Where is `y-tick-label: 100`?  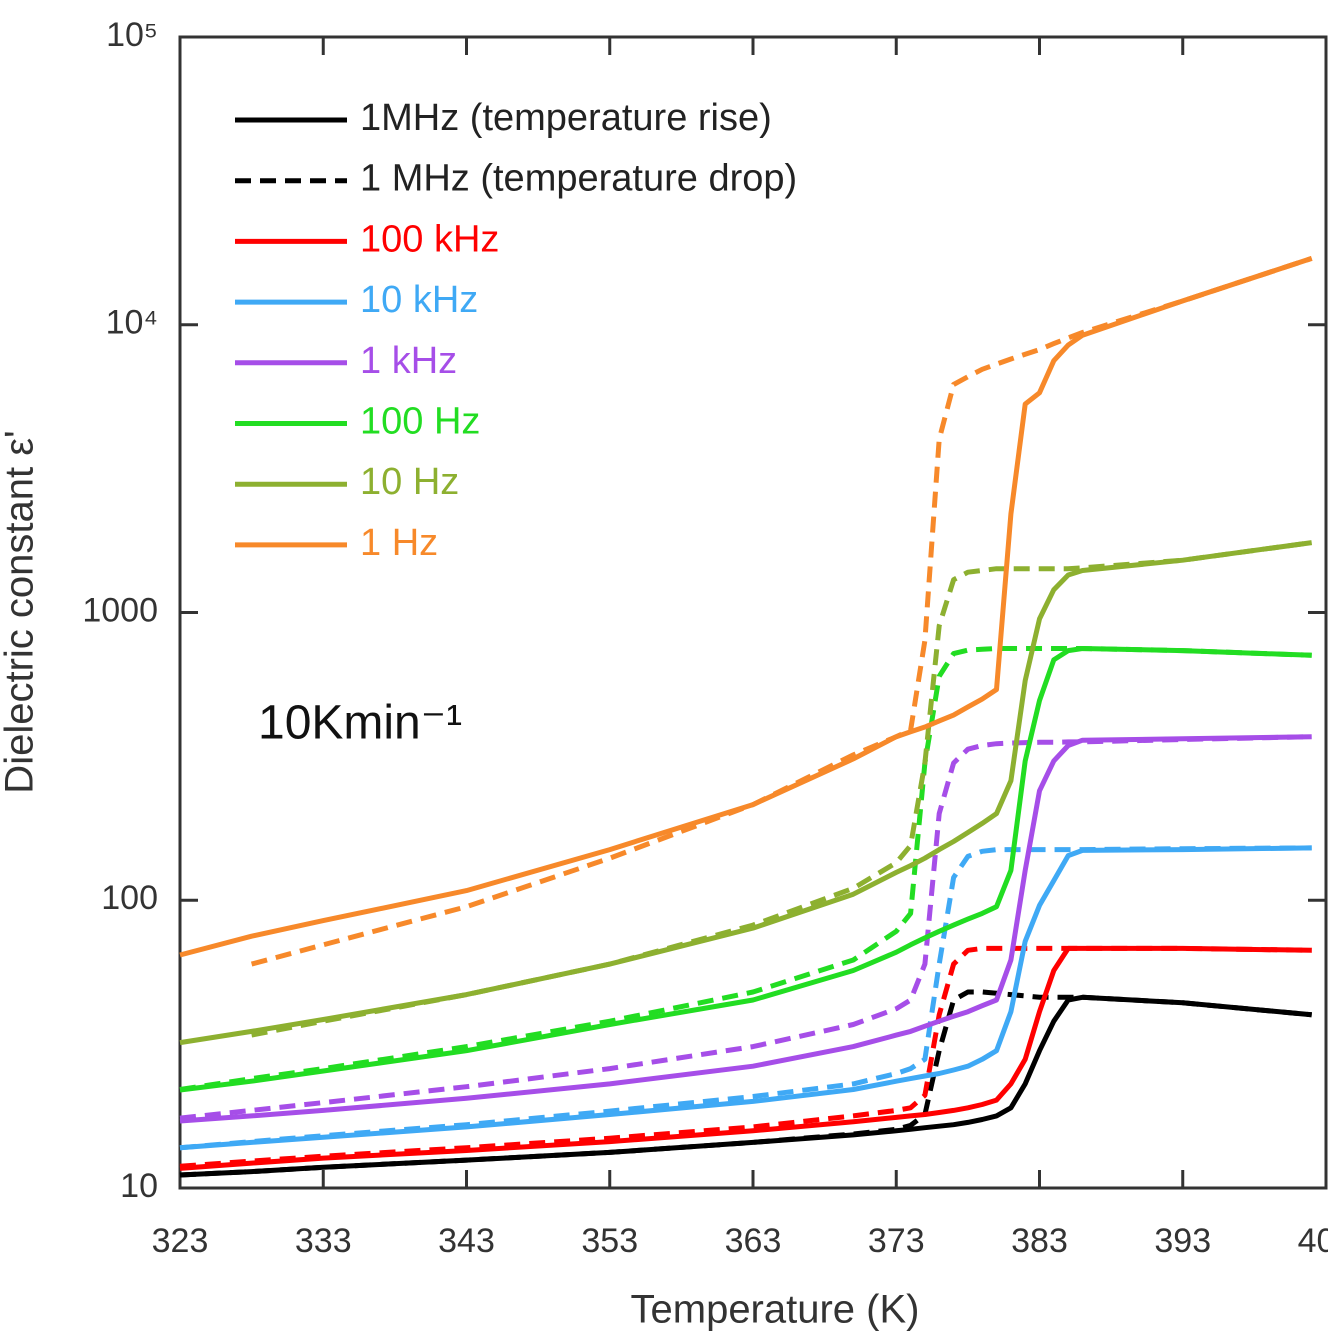
y-tick-label: 100 is located at coordinates (129, 898).